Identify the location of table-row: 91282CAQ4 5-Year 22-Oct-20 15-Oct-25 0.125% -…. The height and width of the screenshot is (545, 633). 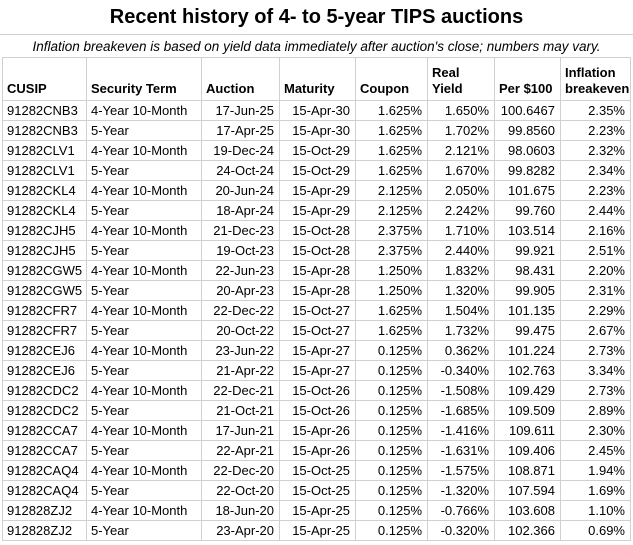
(316, 490).